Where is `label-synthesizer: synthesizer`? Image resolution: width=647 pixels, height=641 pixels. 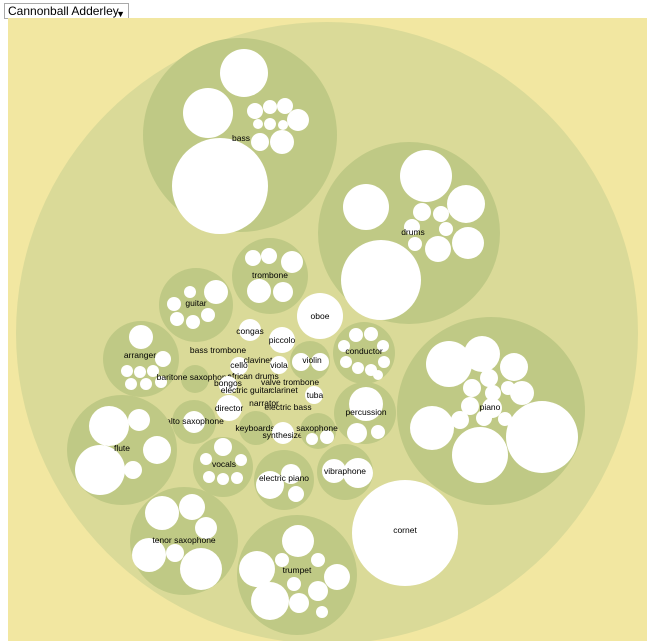
label-synthesizer: synthesizer is located at coordinates (284, 435).